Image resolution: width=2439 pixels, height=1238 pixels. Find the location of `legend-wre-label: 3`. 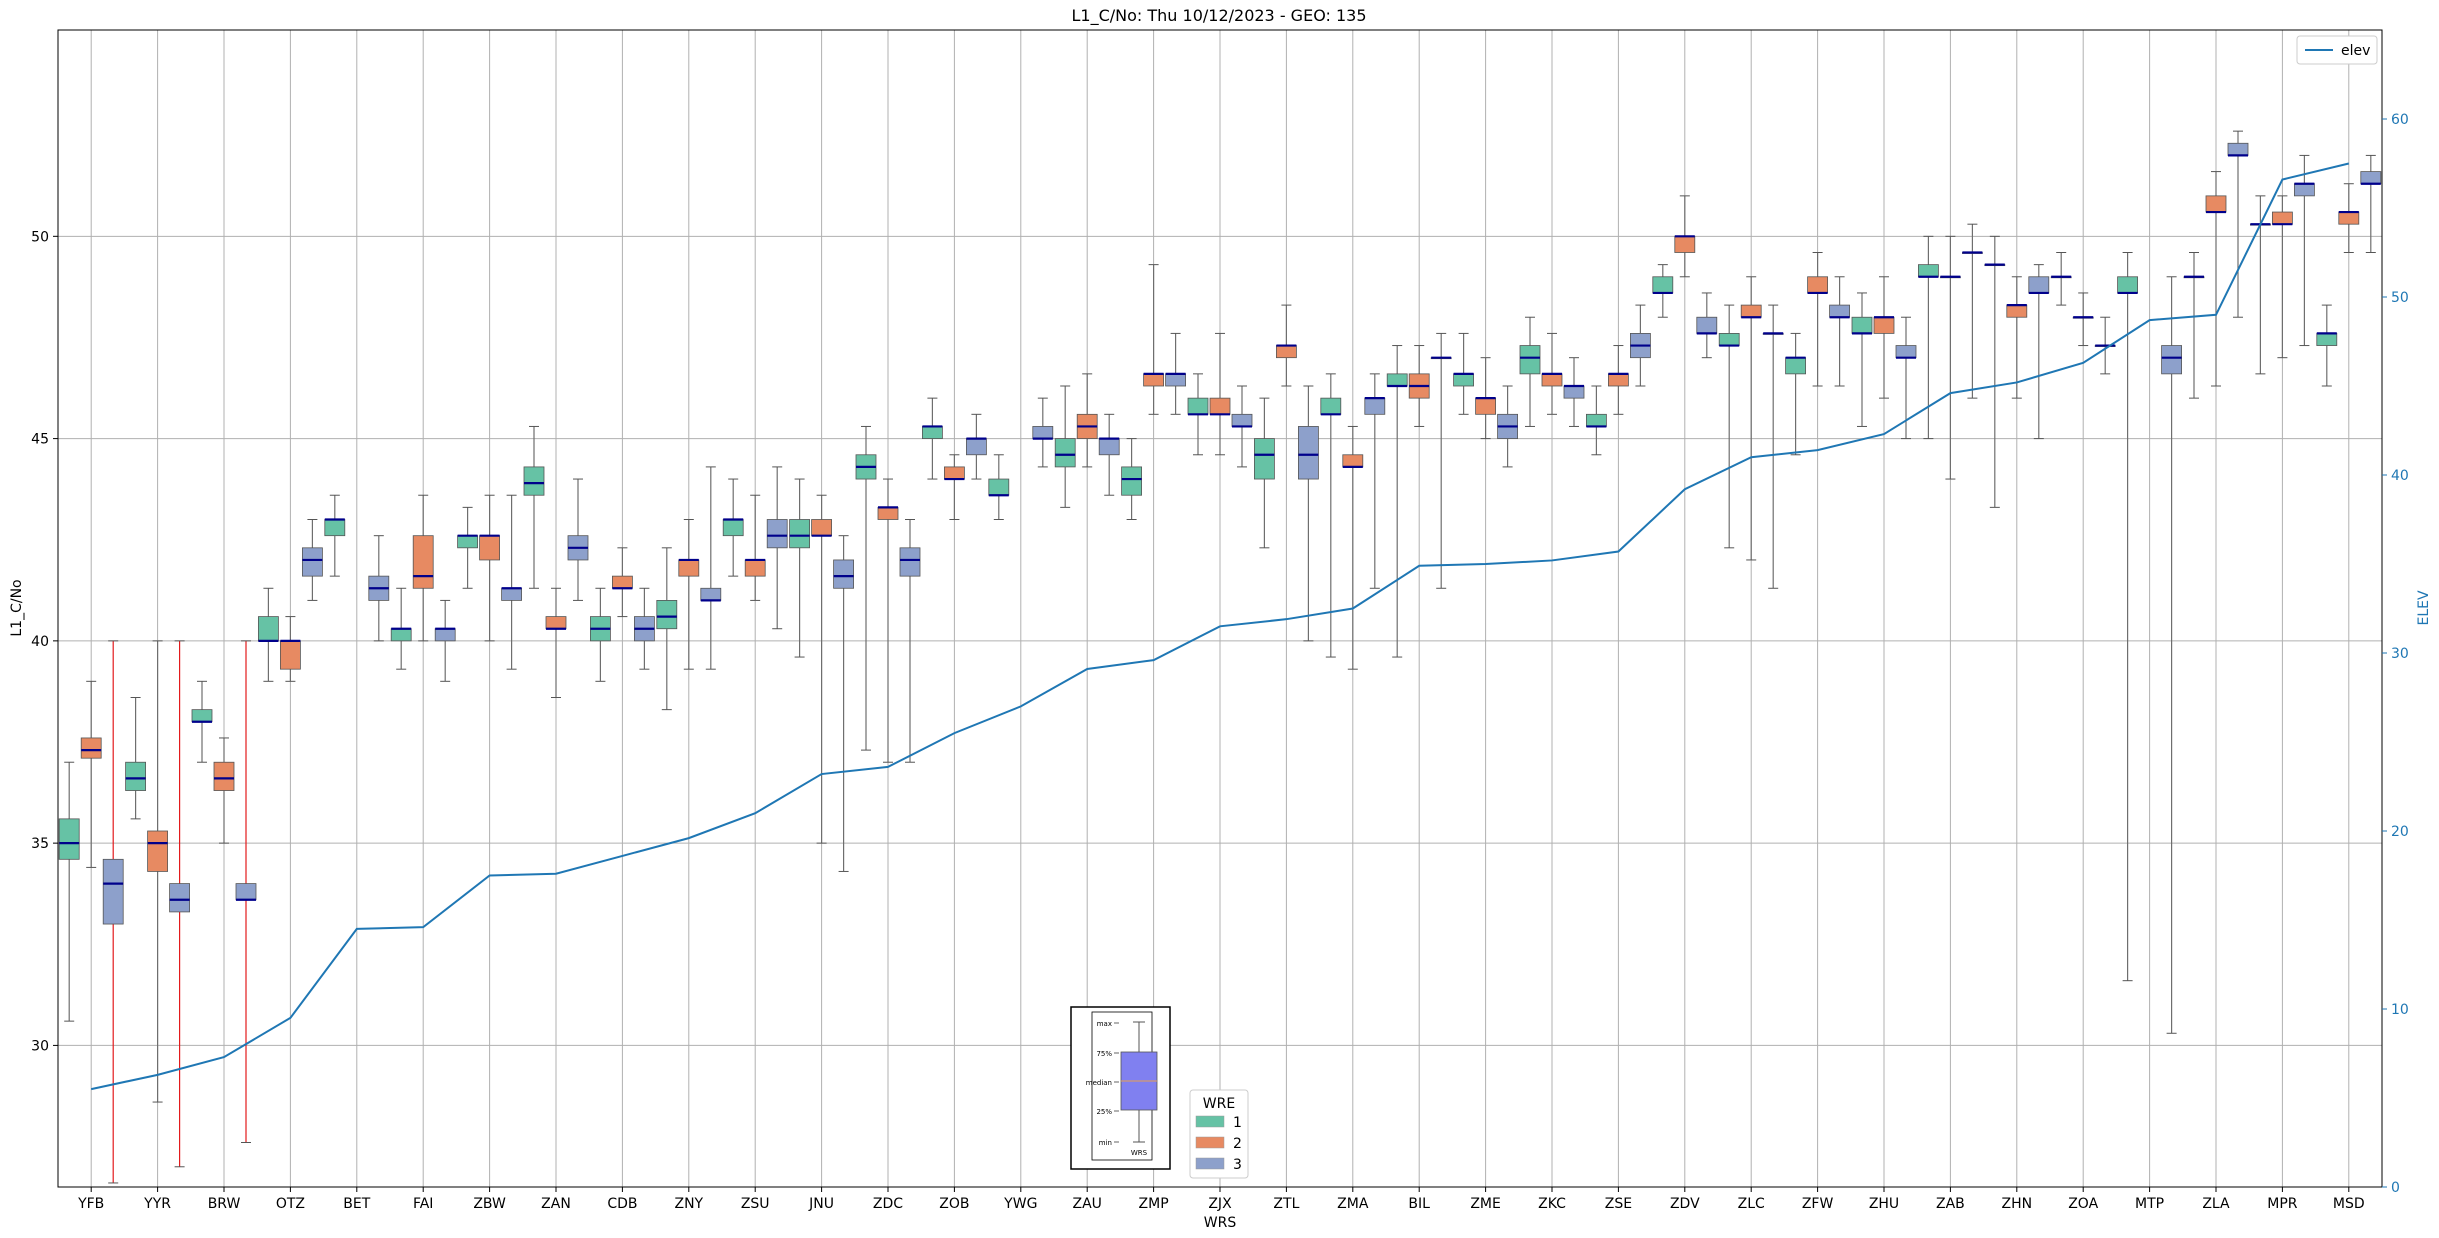

legend-wre-label: 3 is located at coordinates (1237, 1165).